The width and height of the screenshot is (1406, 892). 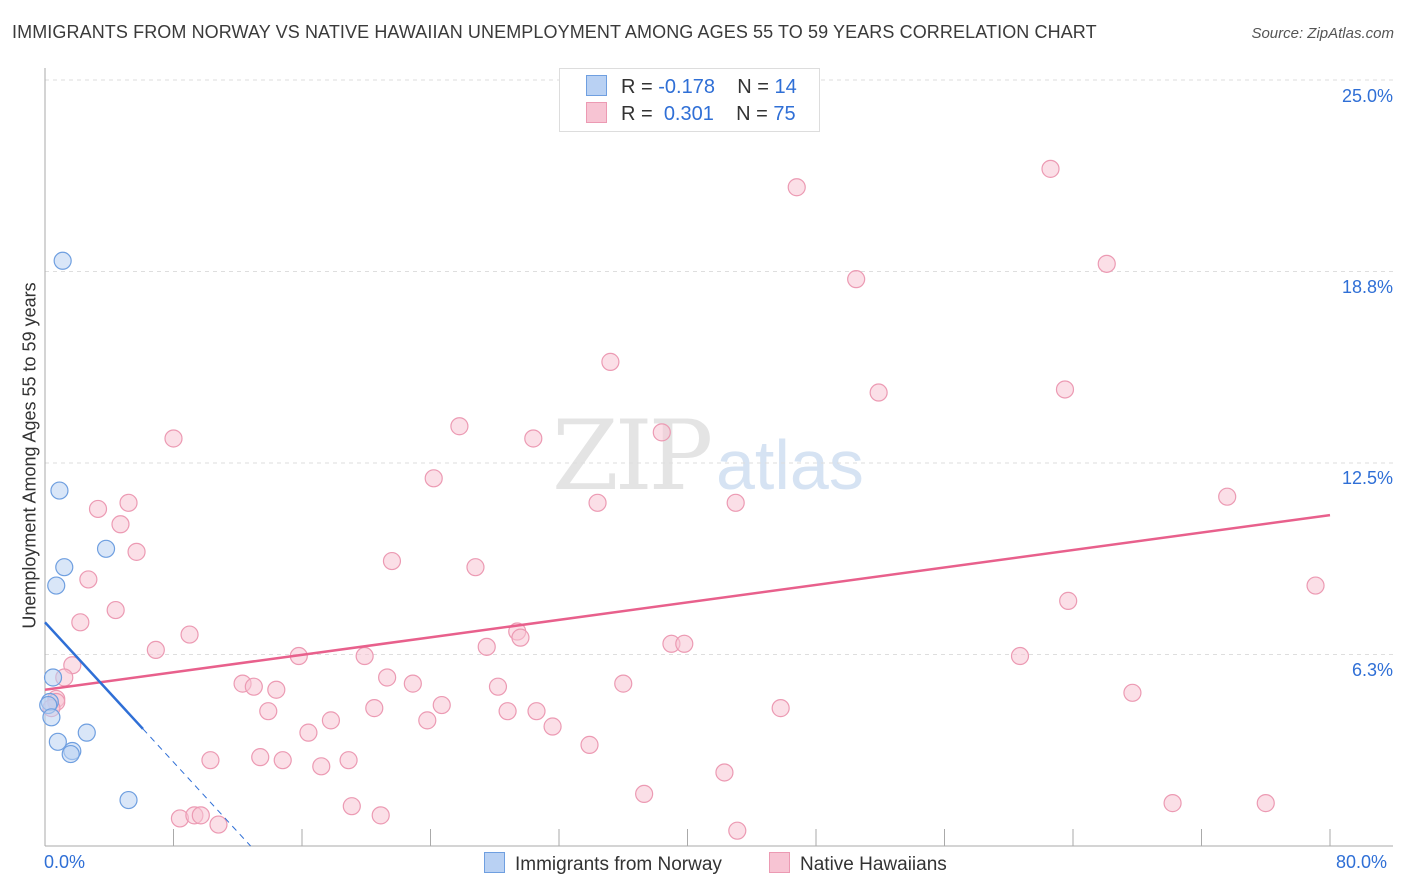 I want to click on legend-label: Native Hawaiians, so click(x=873, y=864).